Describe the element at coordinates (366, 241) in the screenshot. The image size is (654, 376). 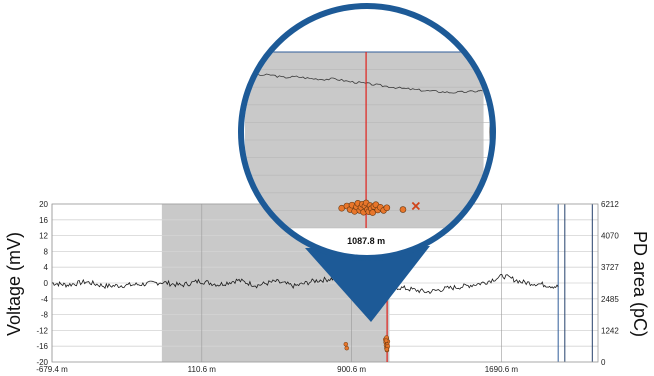
I see `zoom-marker-label: 1087.8 m` at that location.